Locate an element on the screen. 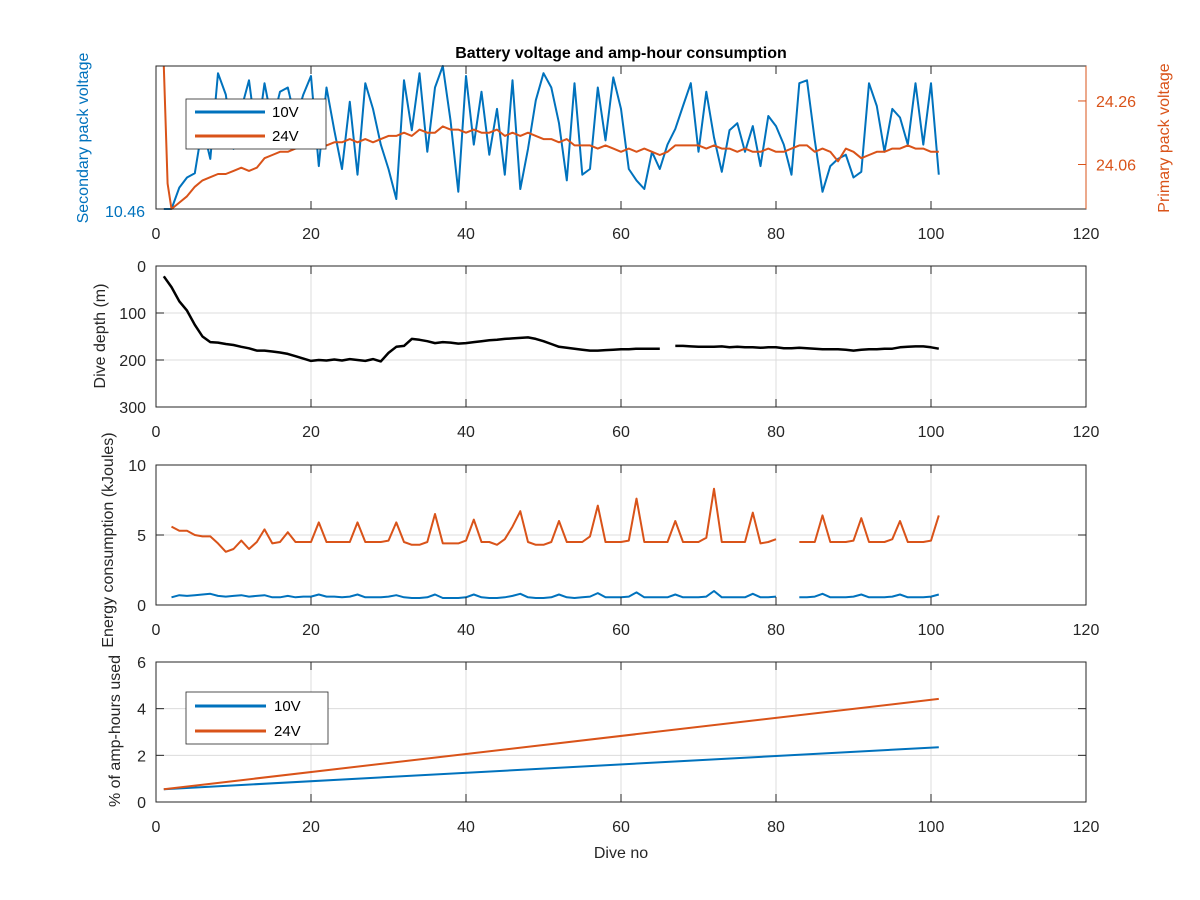  y-tick-label: 200 is located at coordinates (132, 361).